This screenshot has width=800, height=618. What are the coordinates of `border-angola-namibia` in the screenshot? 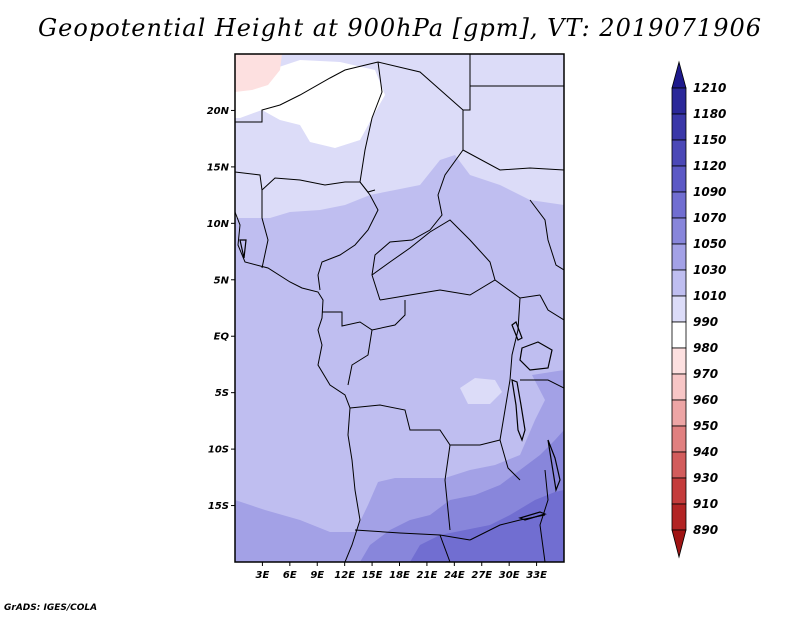 It's located at (412, 535).